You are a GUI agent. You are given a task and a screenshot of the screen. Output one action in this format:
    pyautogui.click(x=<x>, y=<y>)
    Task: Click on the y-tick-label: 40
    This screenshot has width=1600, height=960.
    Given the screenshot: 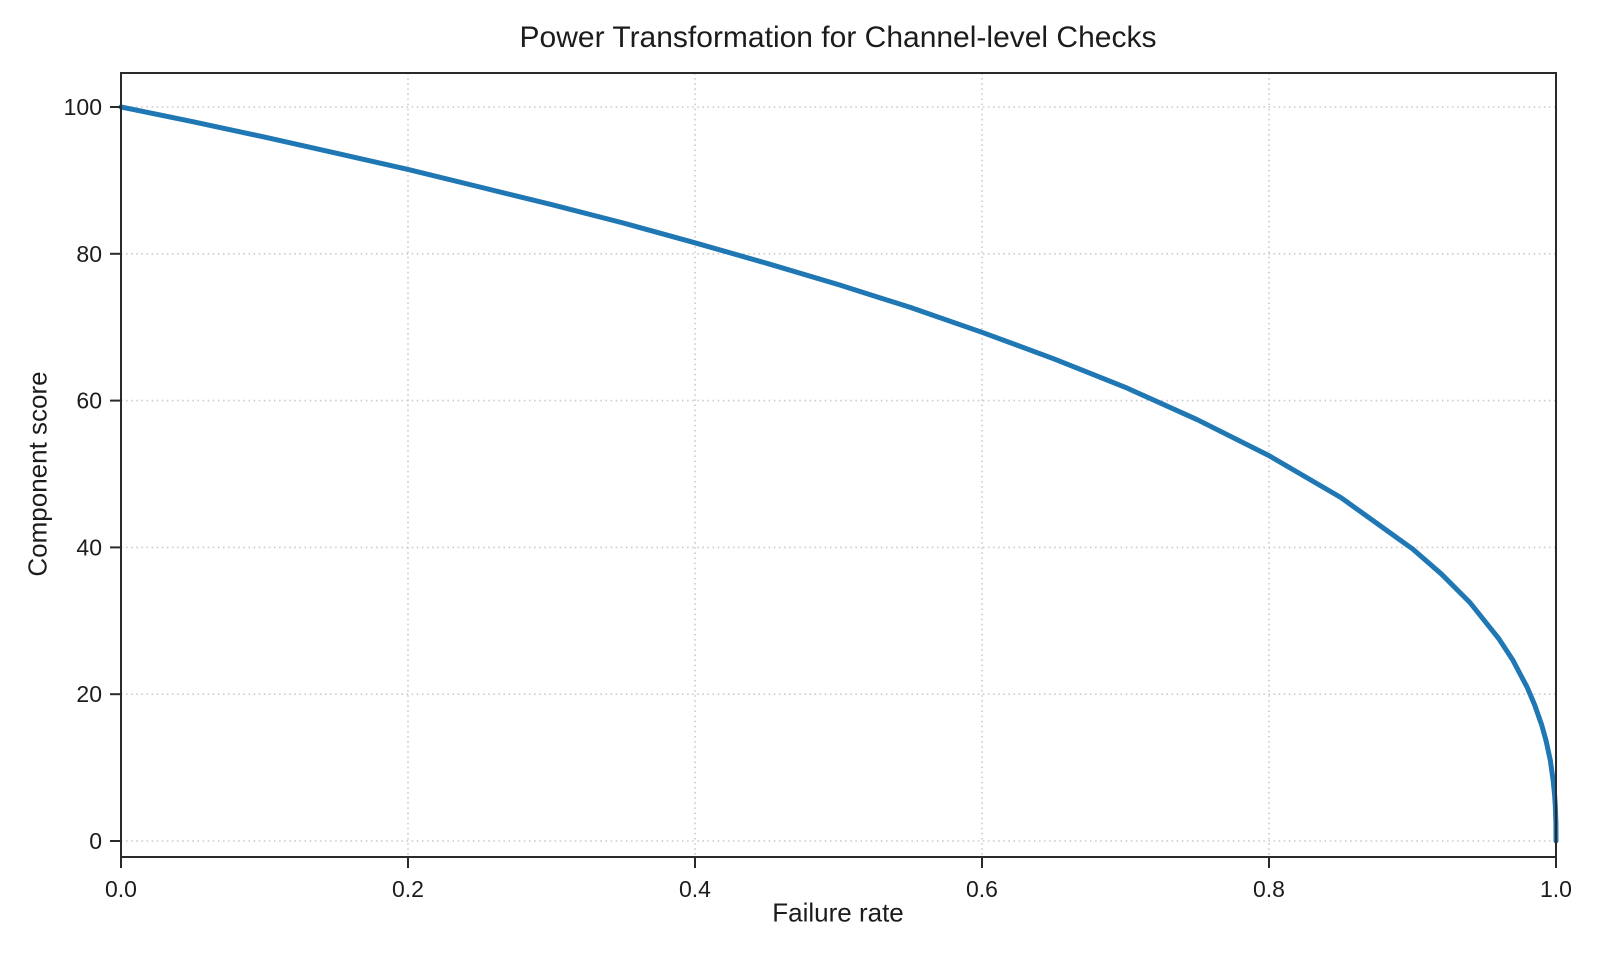 What is the action you would take?
    pyautogui.click(x=89, y=547)
    